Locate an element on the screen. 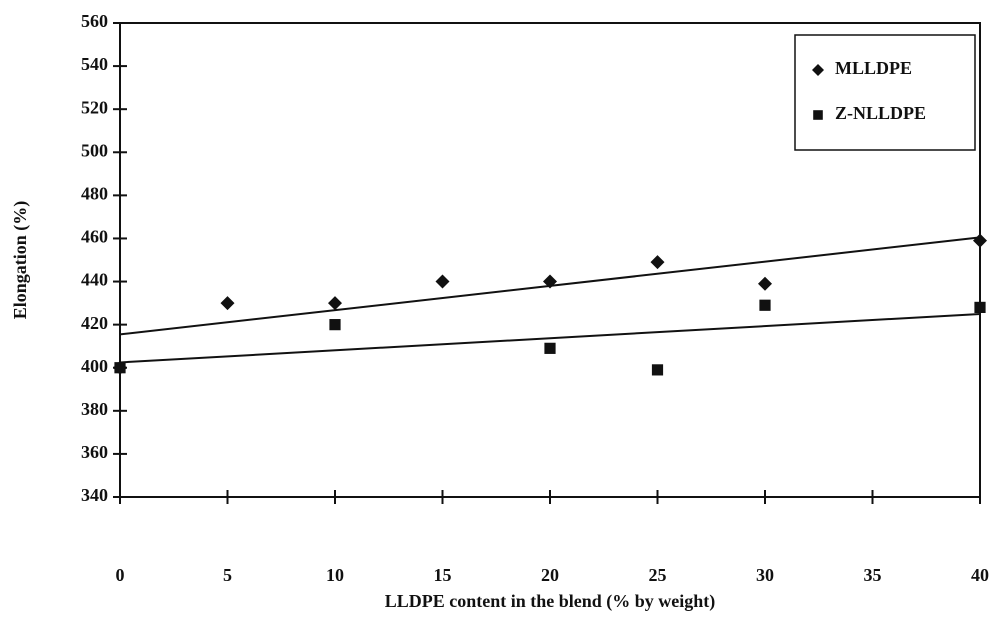 This screenshot has width=997, height=618. y-tick-label: 500 is located at coordinates (94, 150).